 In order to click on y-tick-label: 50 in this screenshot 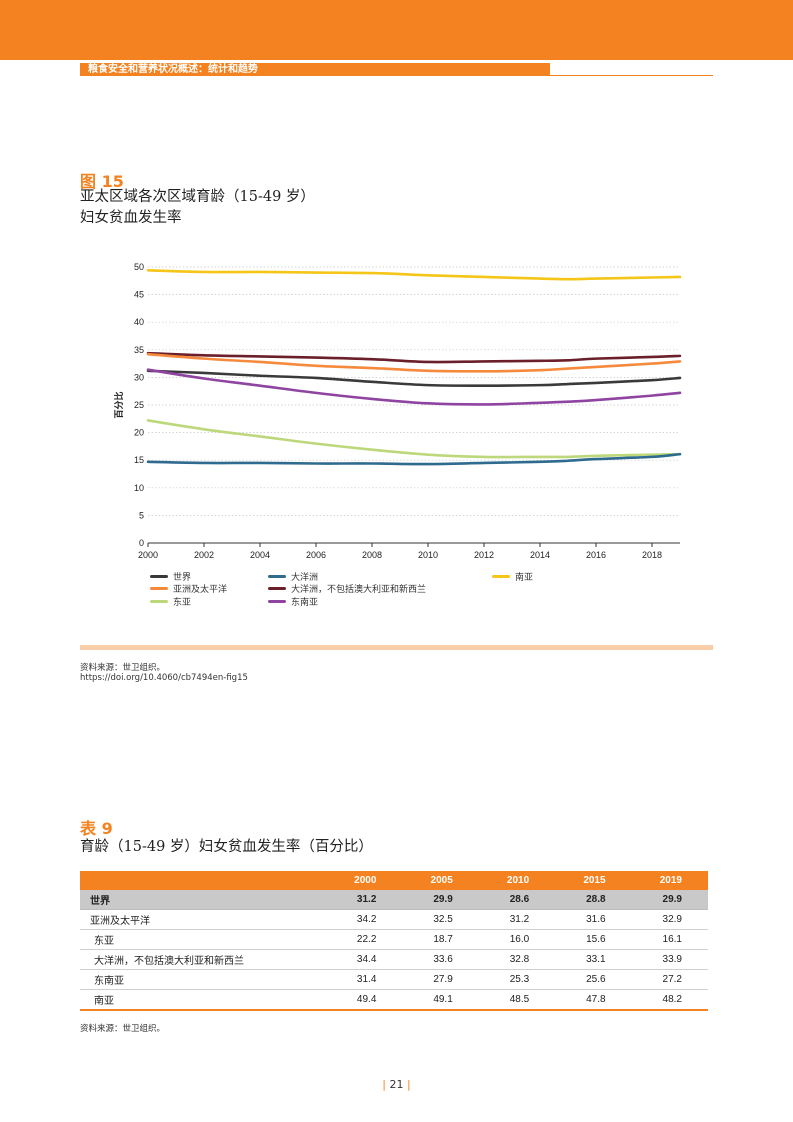, I will do `click(139, 267)`.